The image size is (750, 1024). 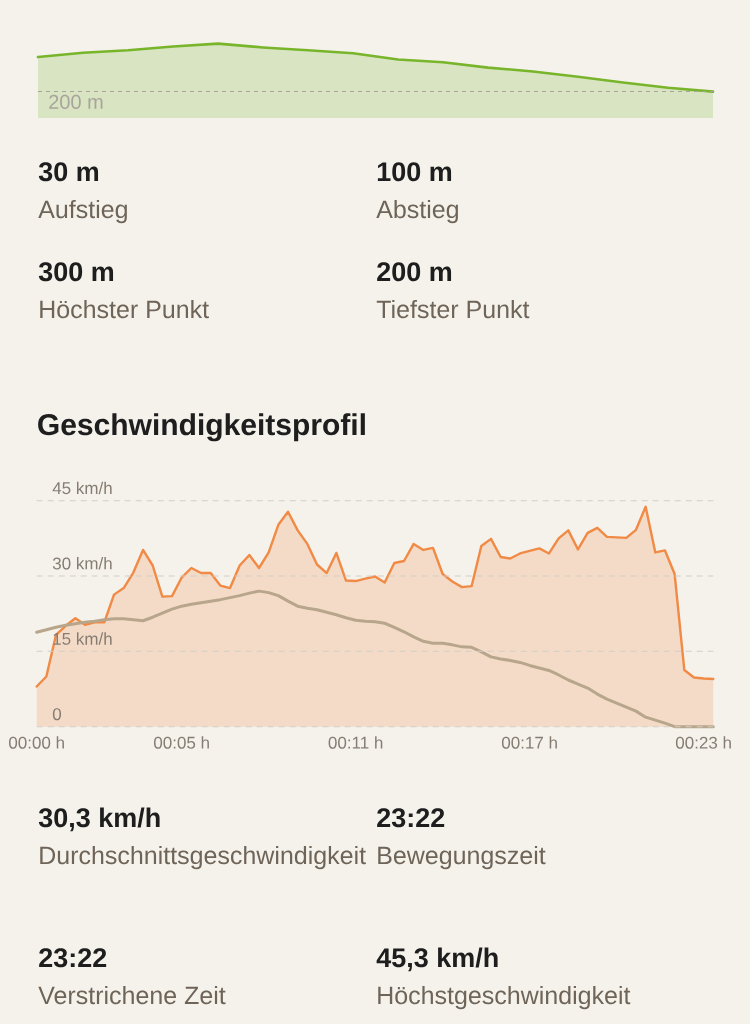 I want to click on text: Durchschnittsgeschwindigkeit, so click(x=203, y=857).